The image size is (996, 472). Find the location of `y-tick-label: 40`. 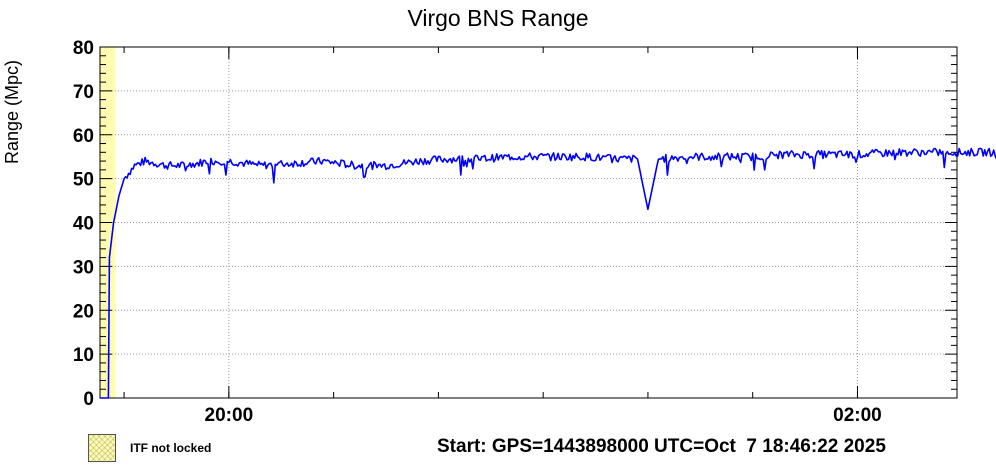

y-tick-label: 40 is located at coordinates (83, 224).